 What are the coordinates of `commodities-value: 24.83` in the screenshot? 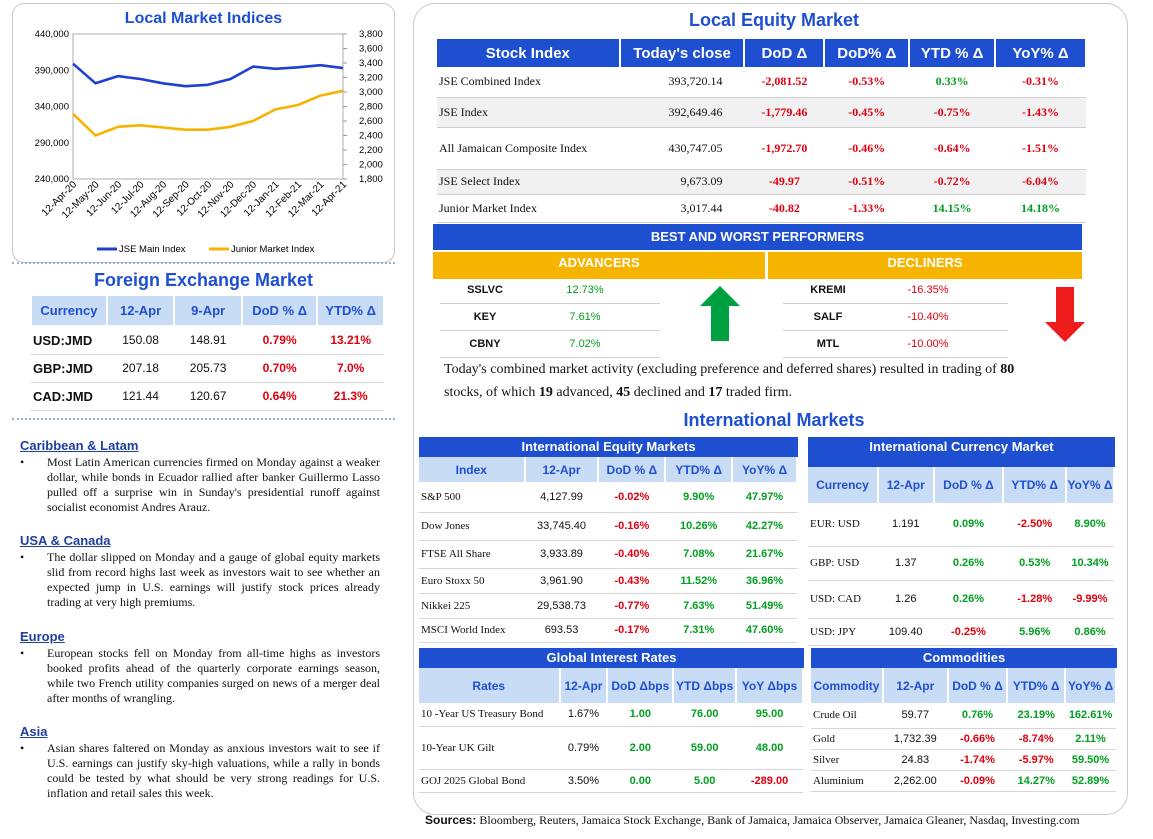 It's located at (915, 760).